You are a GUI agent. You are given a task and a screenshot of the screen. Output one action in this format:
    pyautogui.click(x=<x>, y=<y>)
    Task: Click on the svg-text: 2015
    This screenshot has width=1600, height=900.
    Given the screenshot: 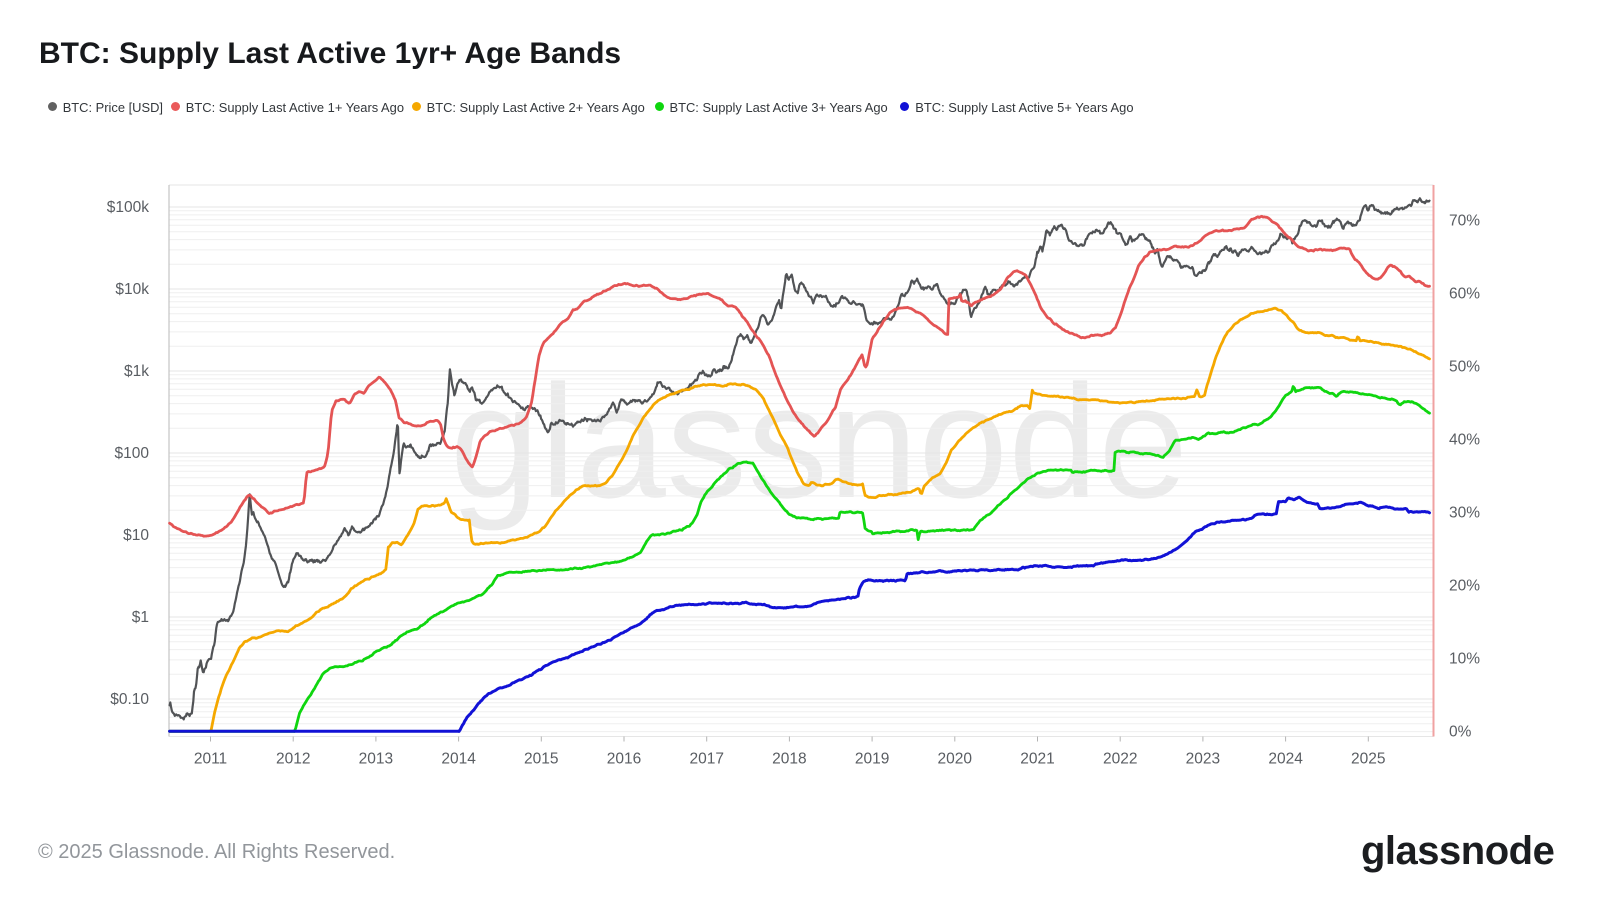 What is the action you would take?
    pyautogui.click(x=541, y=759)
    